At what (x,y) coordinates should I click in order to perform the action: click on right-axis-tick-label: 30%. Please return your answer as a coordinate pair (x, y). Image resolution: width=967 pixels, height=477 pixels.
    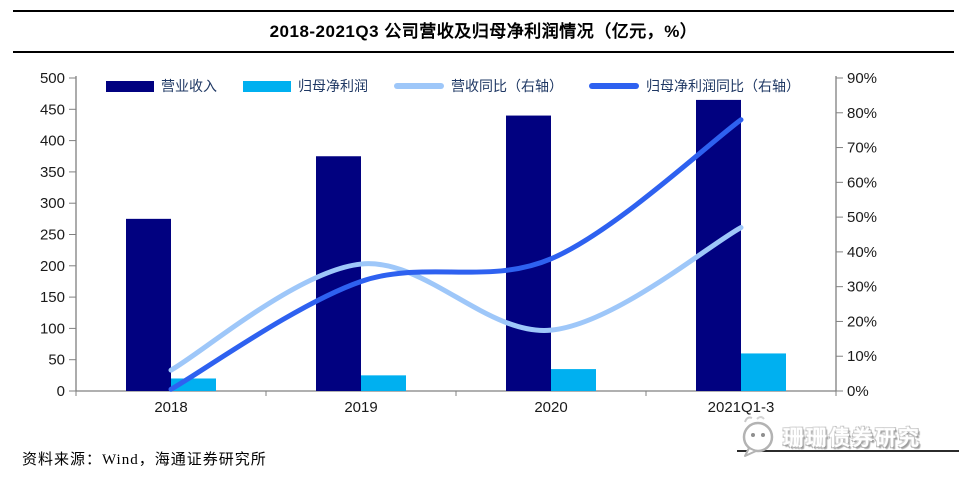
    Looking at the image, I should click on (862, 287).